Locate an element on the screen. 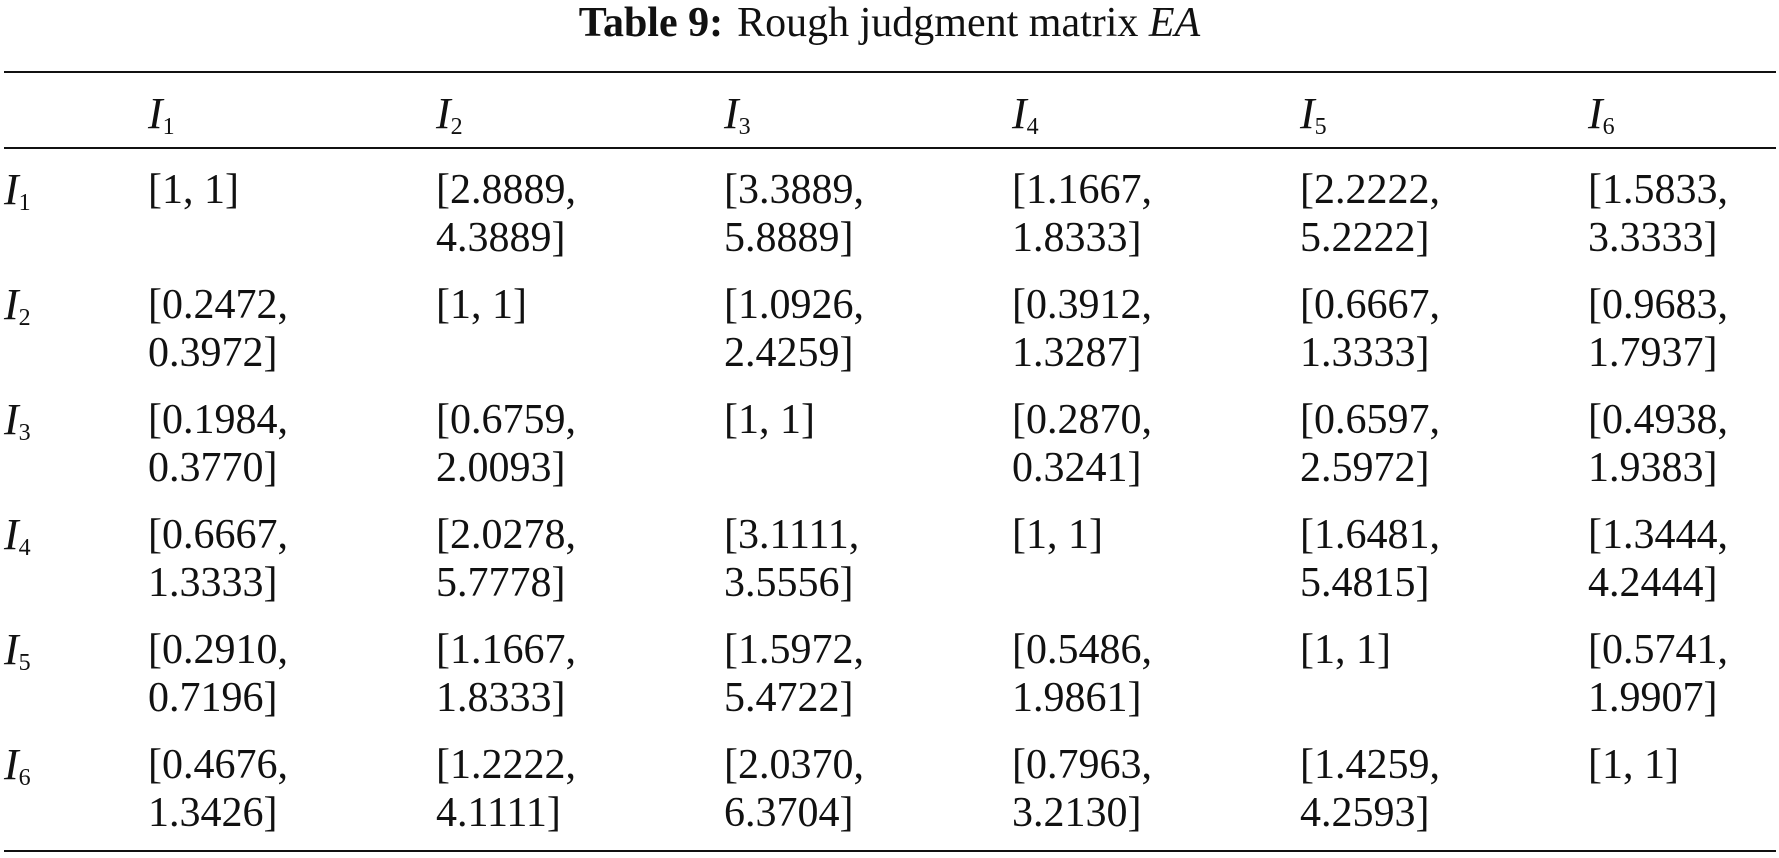 The height and width of the screenshot is (858, 1779). table-cell: [1.6481, 5.4815] is located at coordinates (1370, 559).